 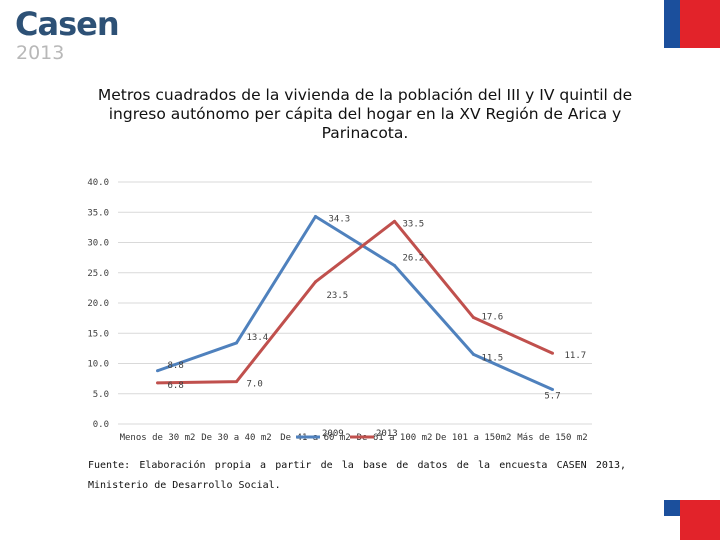 What do you see at coordinates (692, 520) in the screenshot?
I see `flag-stripe-bottom` at bounding box center [692, 520].